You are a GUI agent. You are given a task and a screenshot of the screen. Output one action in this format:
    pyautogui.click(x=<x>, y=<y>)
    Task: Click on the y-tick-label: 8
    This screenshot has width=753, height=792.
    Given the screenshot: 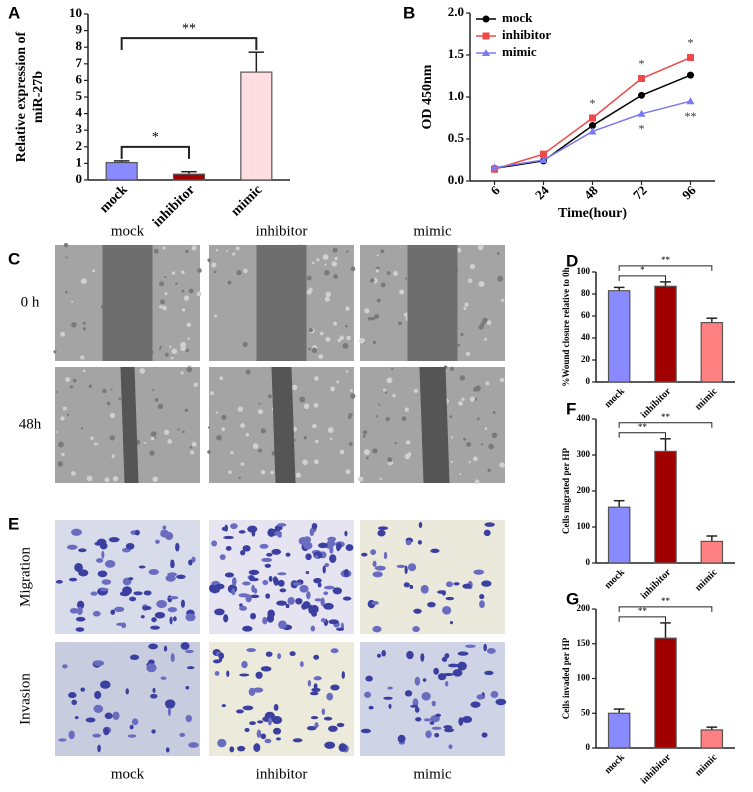 What is the action you would take?
    pyautogui.click(x=79, y=45)
    